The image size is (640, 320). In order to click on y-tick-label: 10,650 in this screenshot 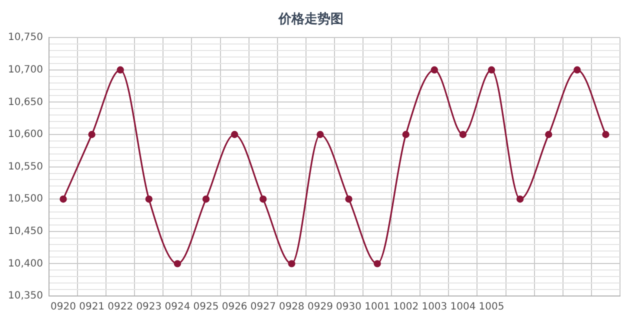, I will do `click(25, 102)`.